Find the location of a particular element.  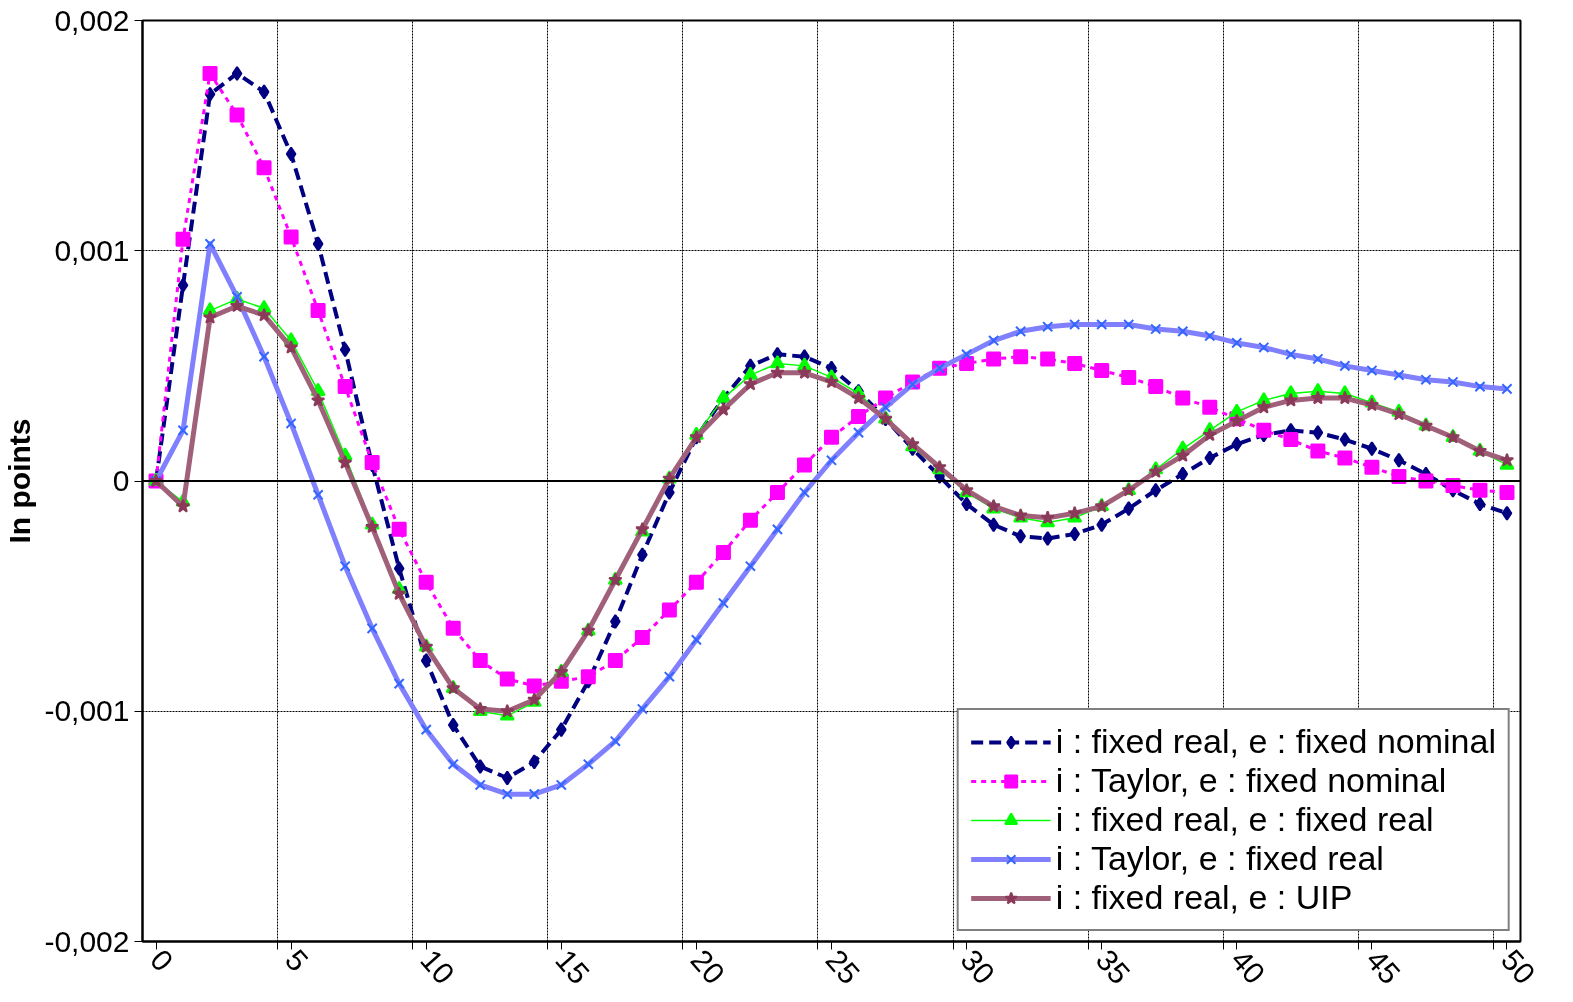

legend-label: i : fixed real, e : fixed real is located at coordinates (1244, 819).